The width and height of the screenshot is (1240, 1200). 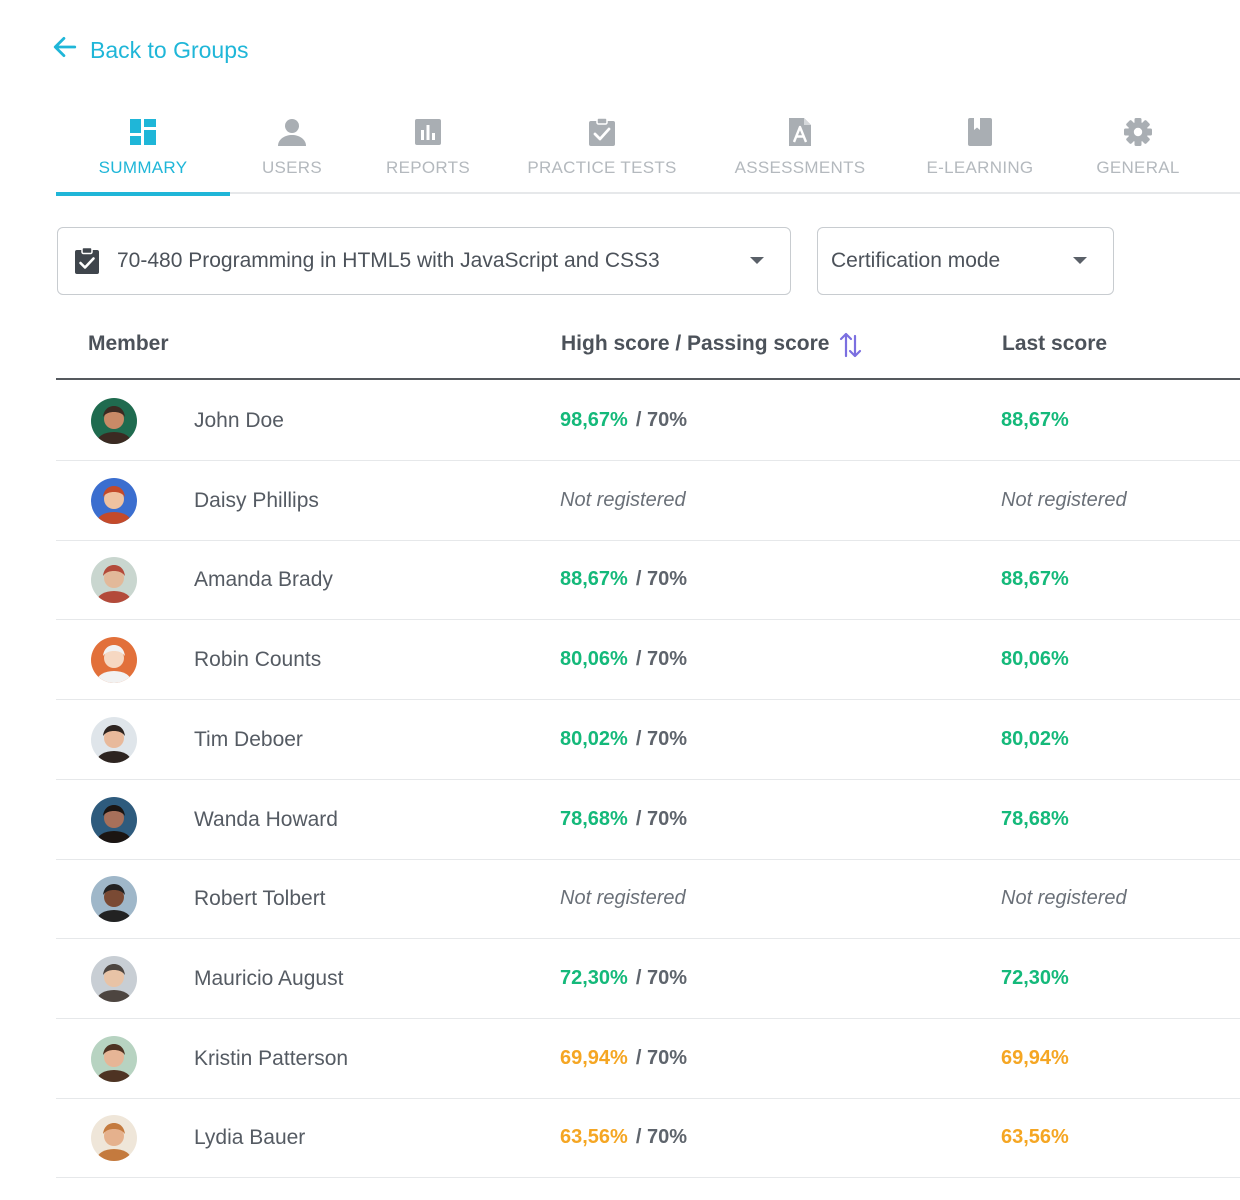 I want to click on document-a-icon, so click(x=800, y=132).